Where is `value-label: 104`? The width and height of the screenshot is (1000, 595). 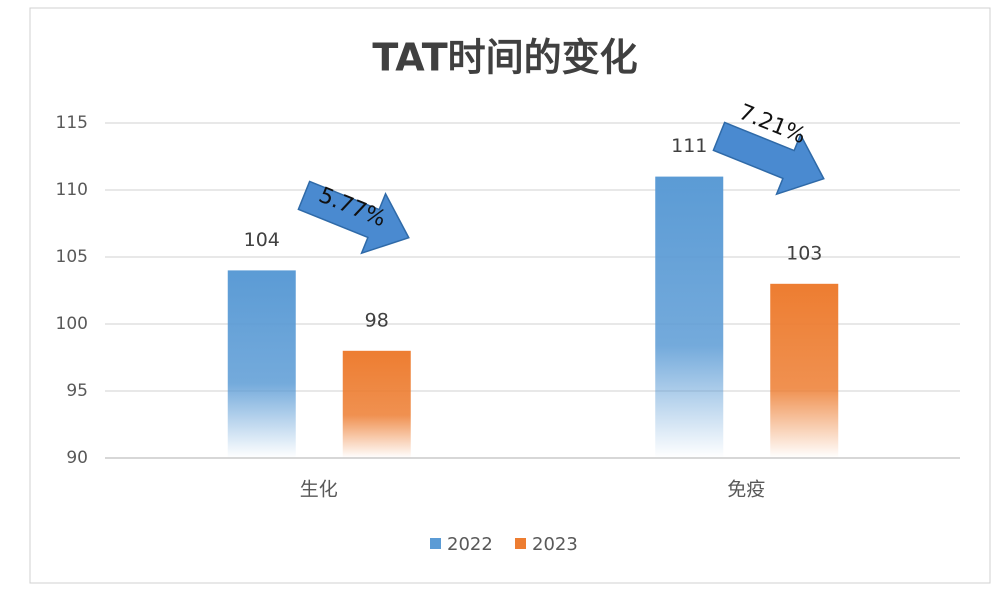
value-label: 104 is located at coordinates (262, 240).